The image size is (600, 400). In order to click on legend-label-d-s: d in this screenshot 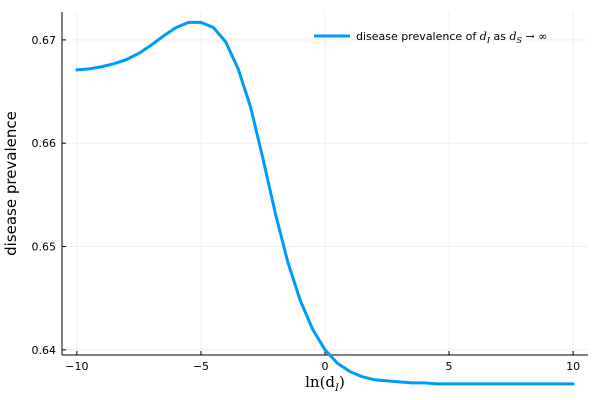, I will do `click(512, 36)`.